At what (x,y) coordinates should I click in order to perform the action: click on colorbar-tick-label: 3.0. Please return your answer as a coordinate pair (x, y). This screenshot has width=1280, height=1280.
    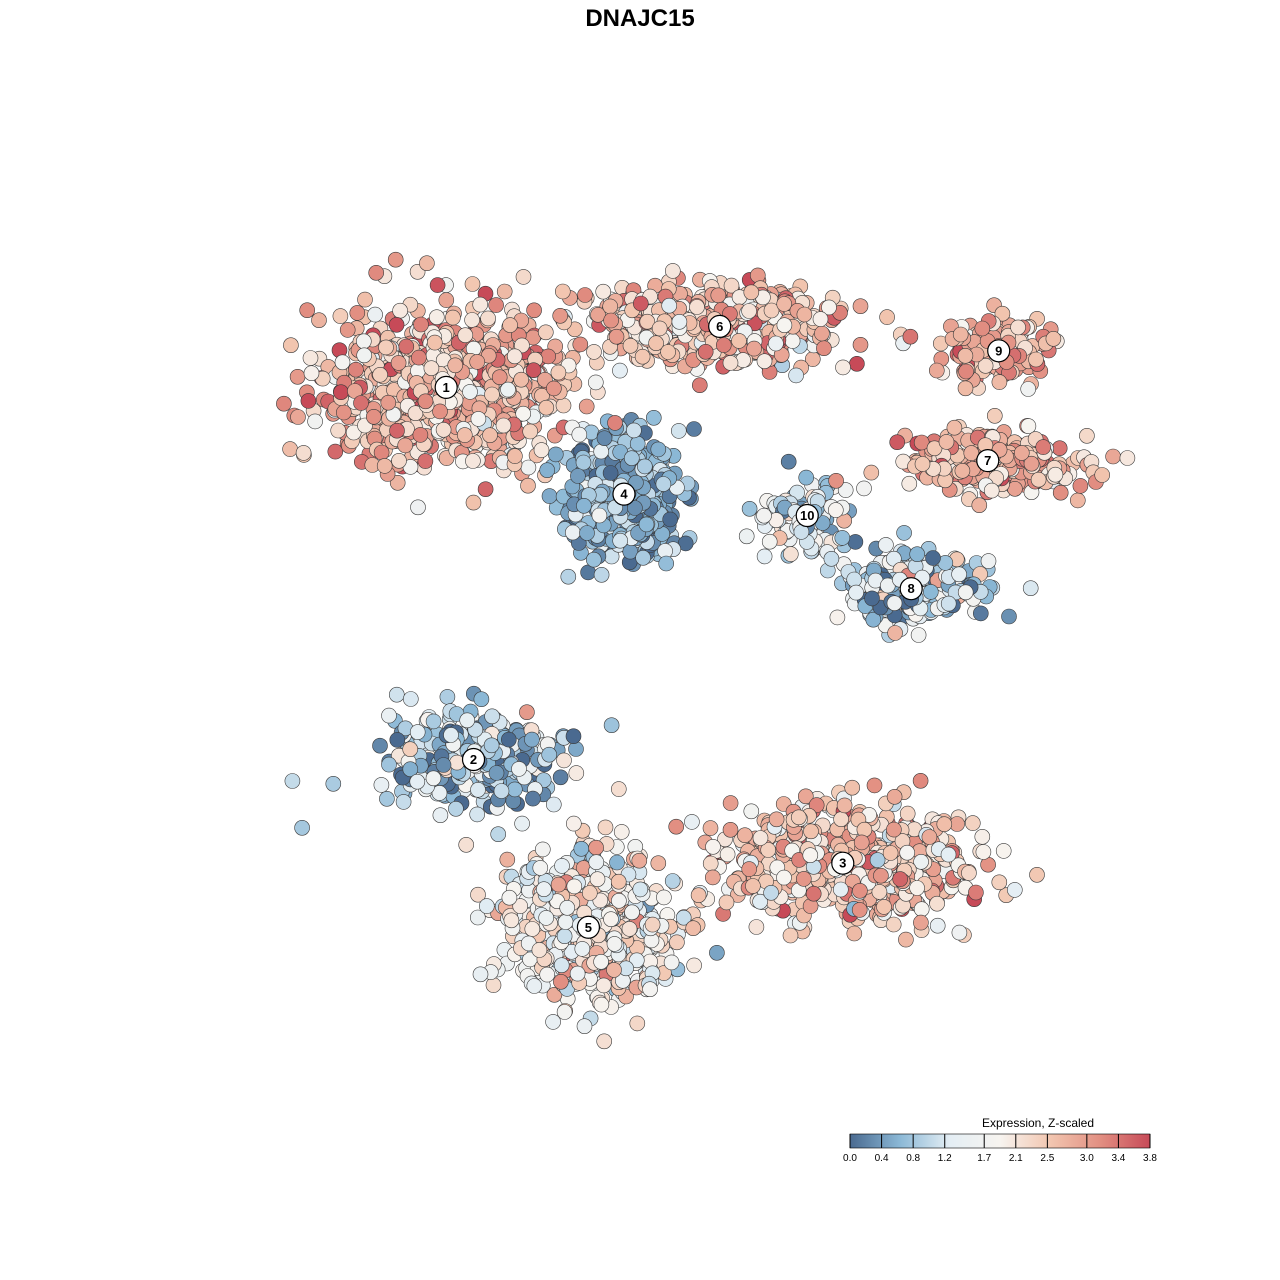
    Looking at the image, I should click on (1087, 1158).